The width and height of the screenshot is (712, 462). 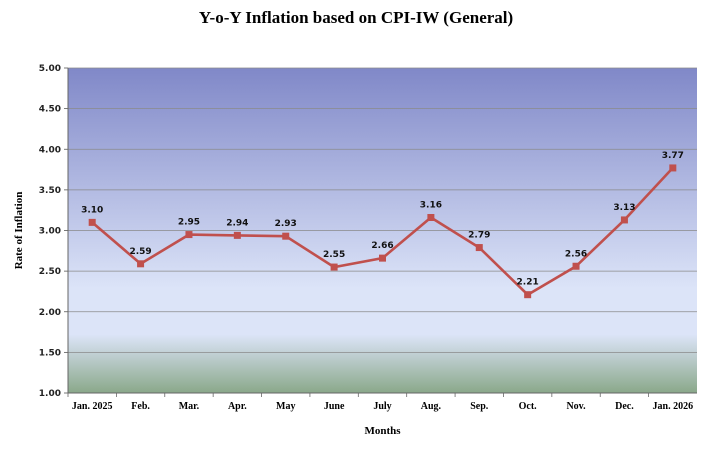 I want to click on y-tick-label: 4.50, so click(x=50, y=110).